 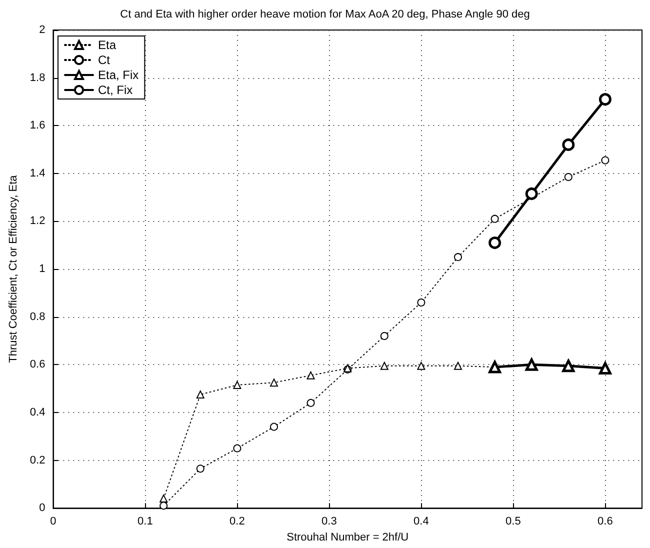 I want to click on y-tick-label: 1.6, so click(x=38, y=126).